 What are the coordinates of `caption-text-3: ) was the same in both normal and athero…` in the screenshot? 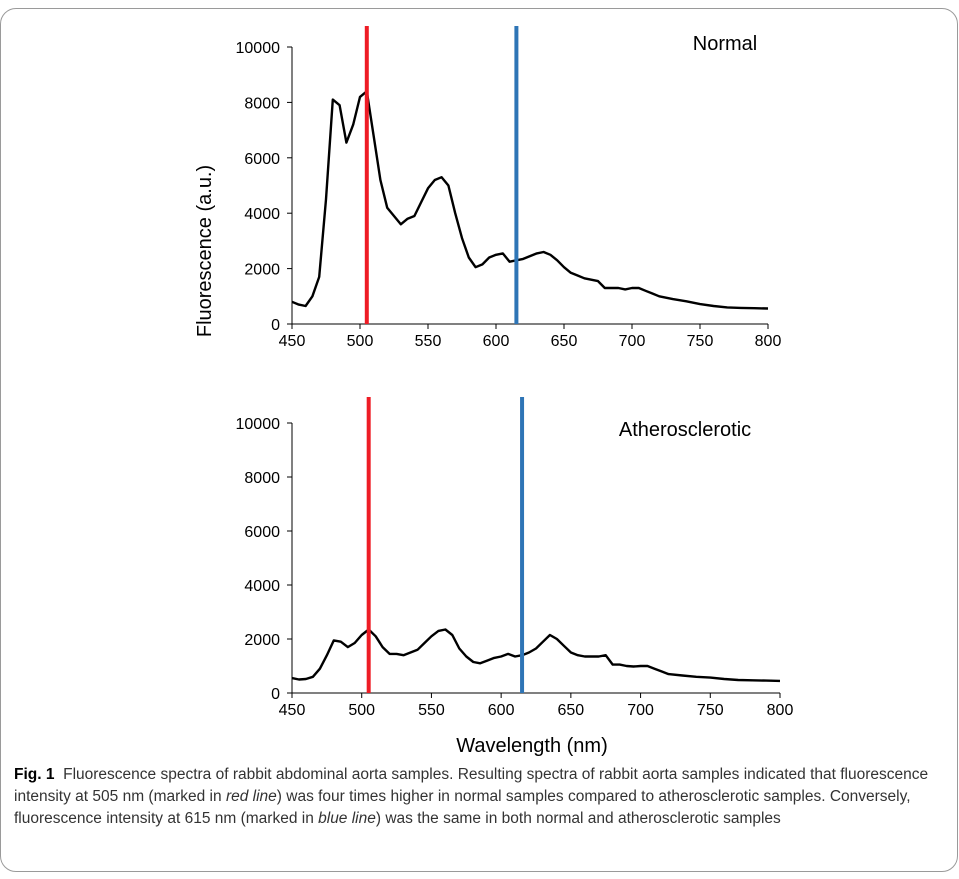 It's located at (578, 818).